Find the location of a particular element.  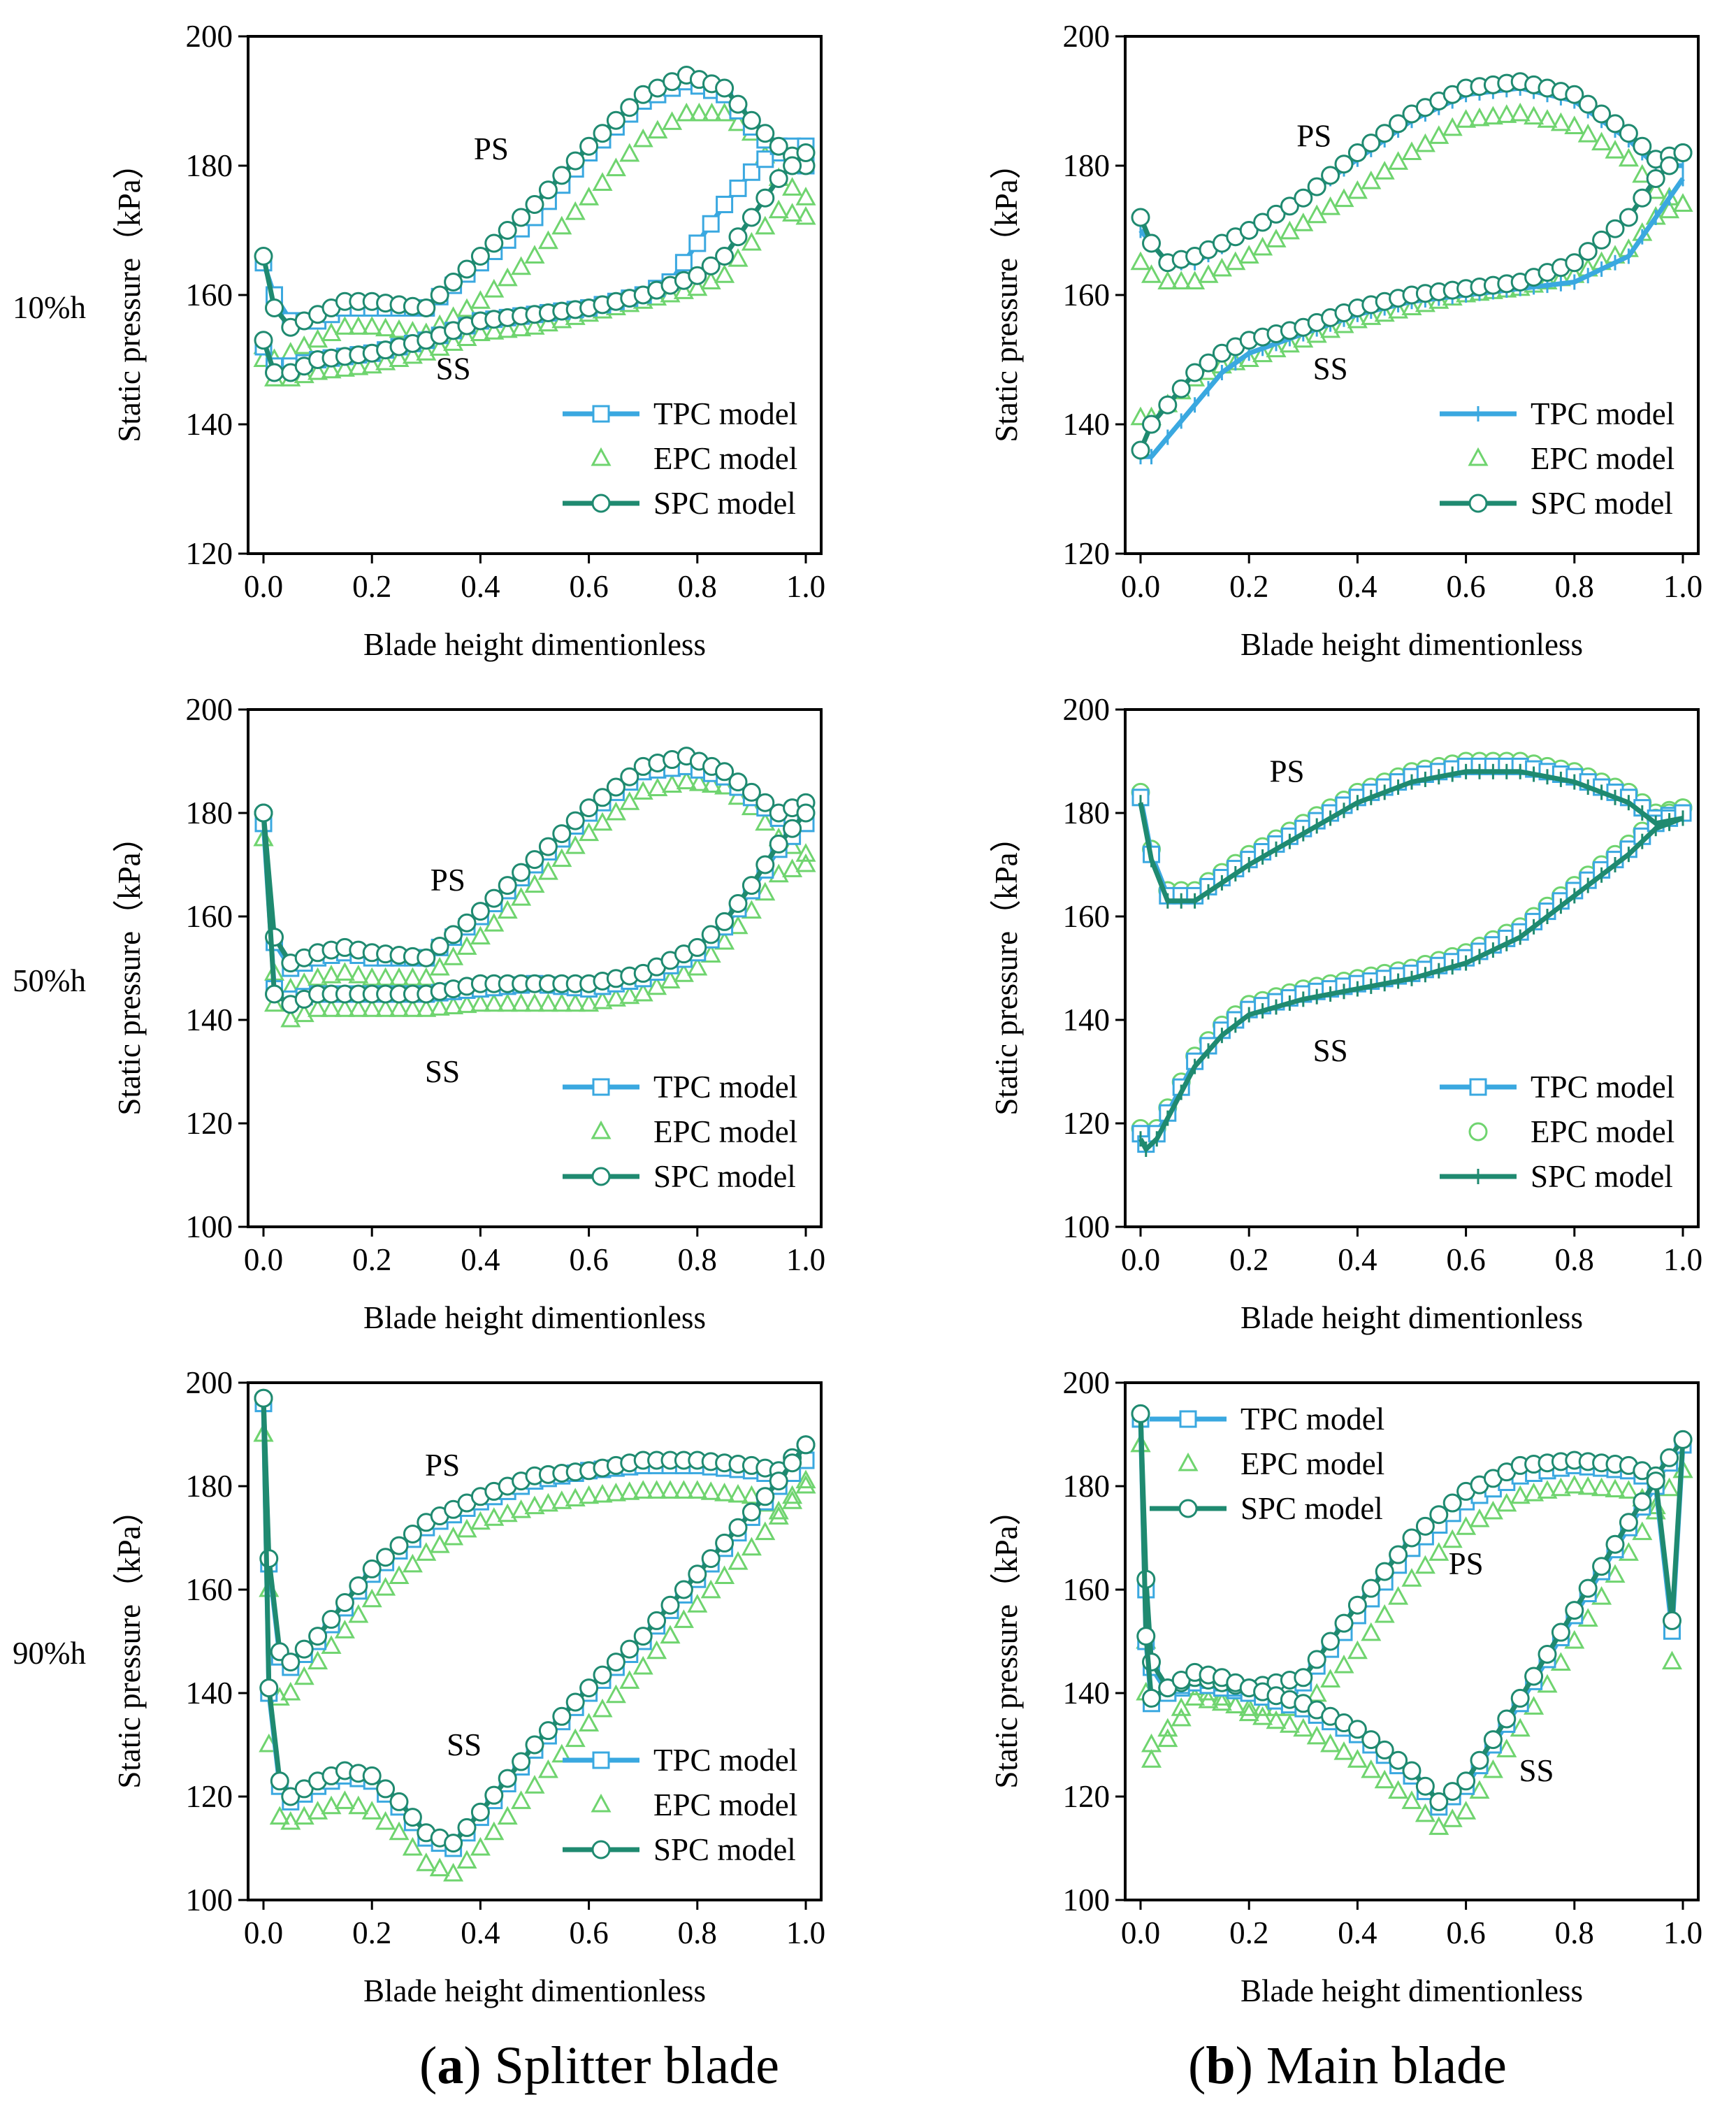

series-spc is located at coordinates (1412, 266).